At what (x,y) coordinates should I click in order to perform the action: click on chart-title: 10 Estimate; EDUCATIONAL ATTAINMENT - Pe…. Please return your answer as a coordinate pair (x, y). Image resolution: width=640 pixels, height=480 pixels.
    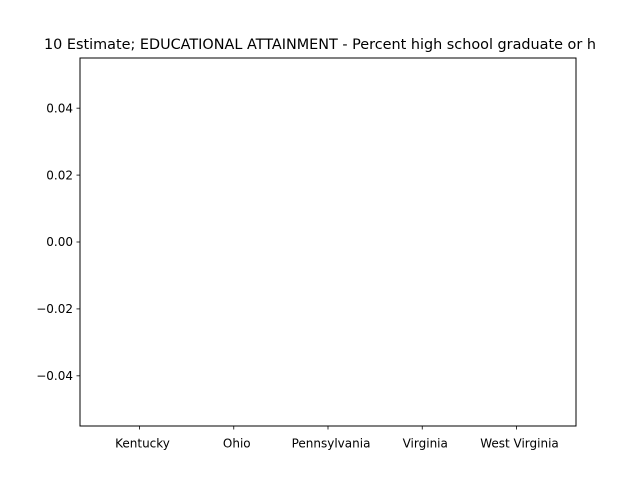
    Looking at the image, I should click on (320, 45).